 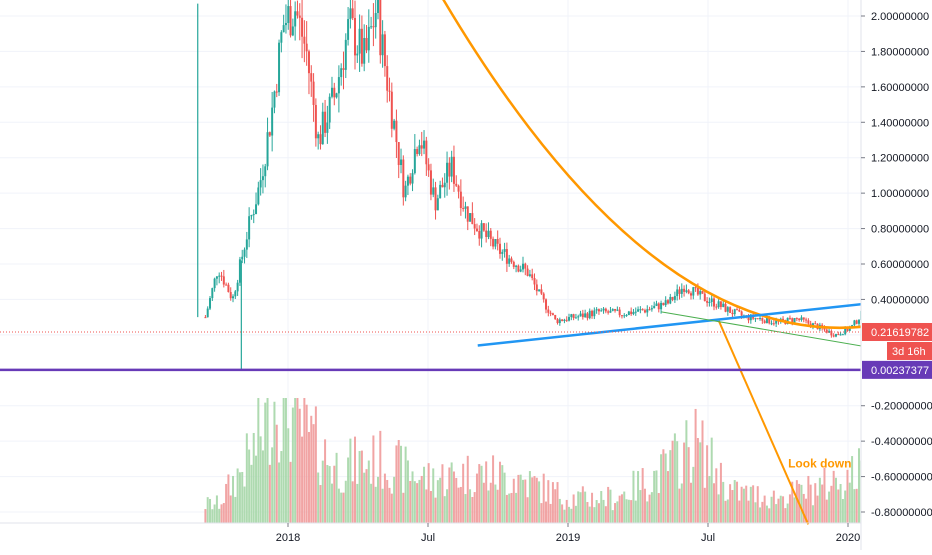 I want to click on support-price-label: 0.00237377, so click(x=900, y=371).